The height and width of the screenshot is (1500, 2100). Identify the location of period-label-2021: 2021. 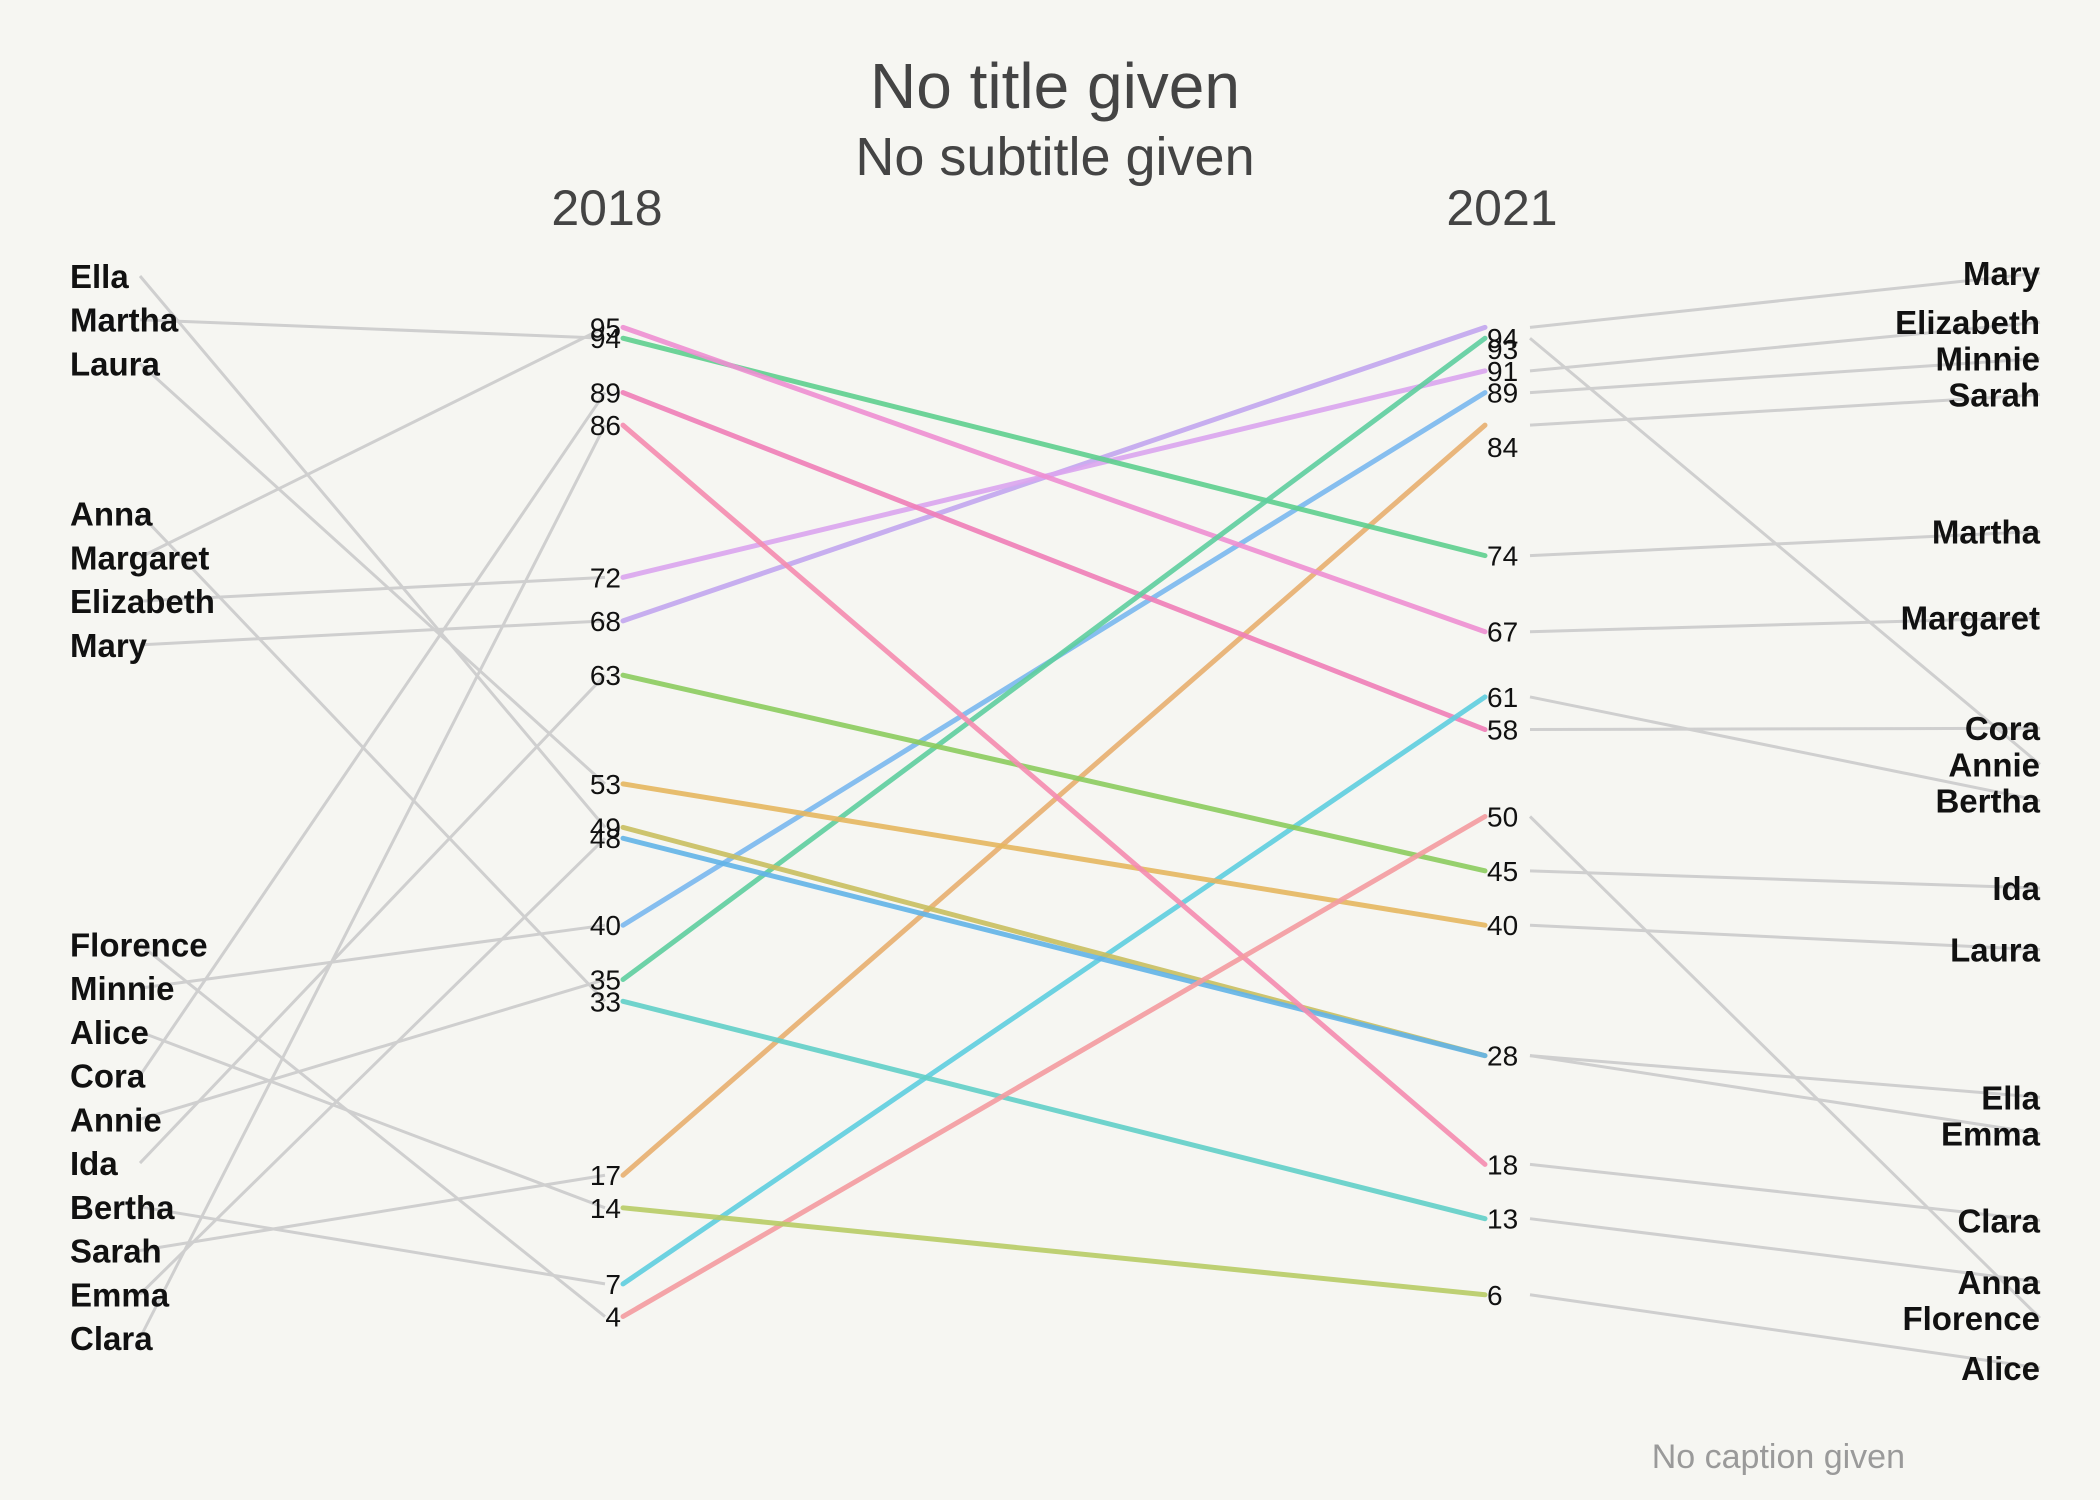
(1501, 208).